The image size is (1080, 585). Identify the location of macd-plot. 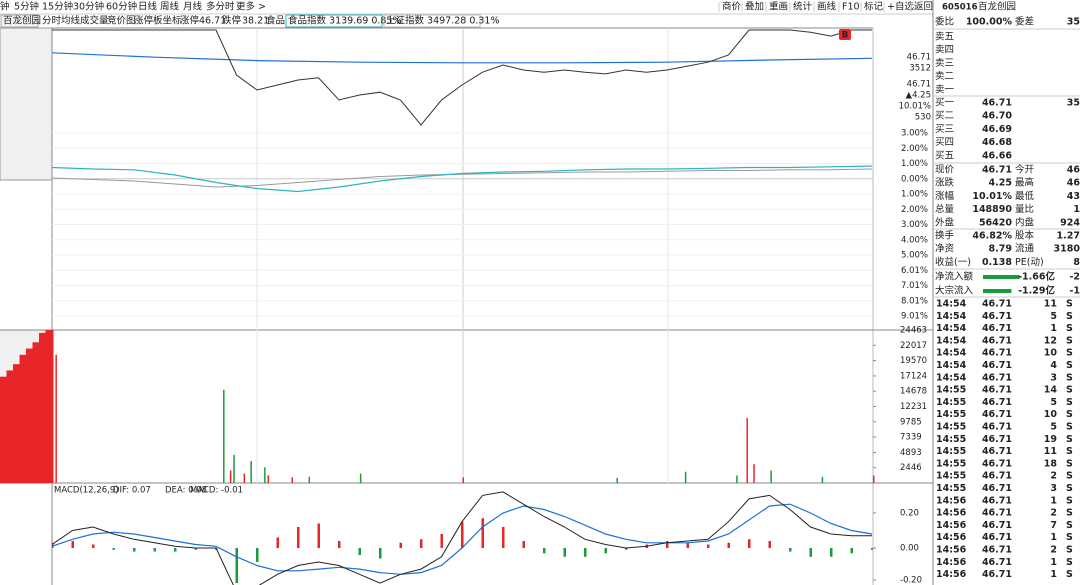
(462, 538).